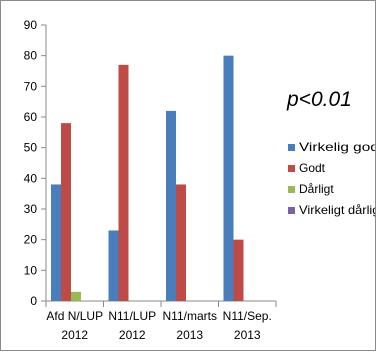  What do you see at coordinates (31, 270) in the screenshot?
I see `y-tick-label: 10` at bounding box center [31, 270].